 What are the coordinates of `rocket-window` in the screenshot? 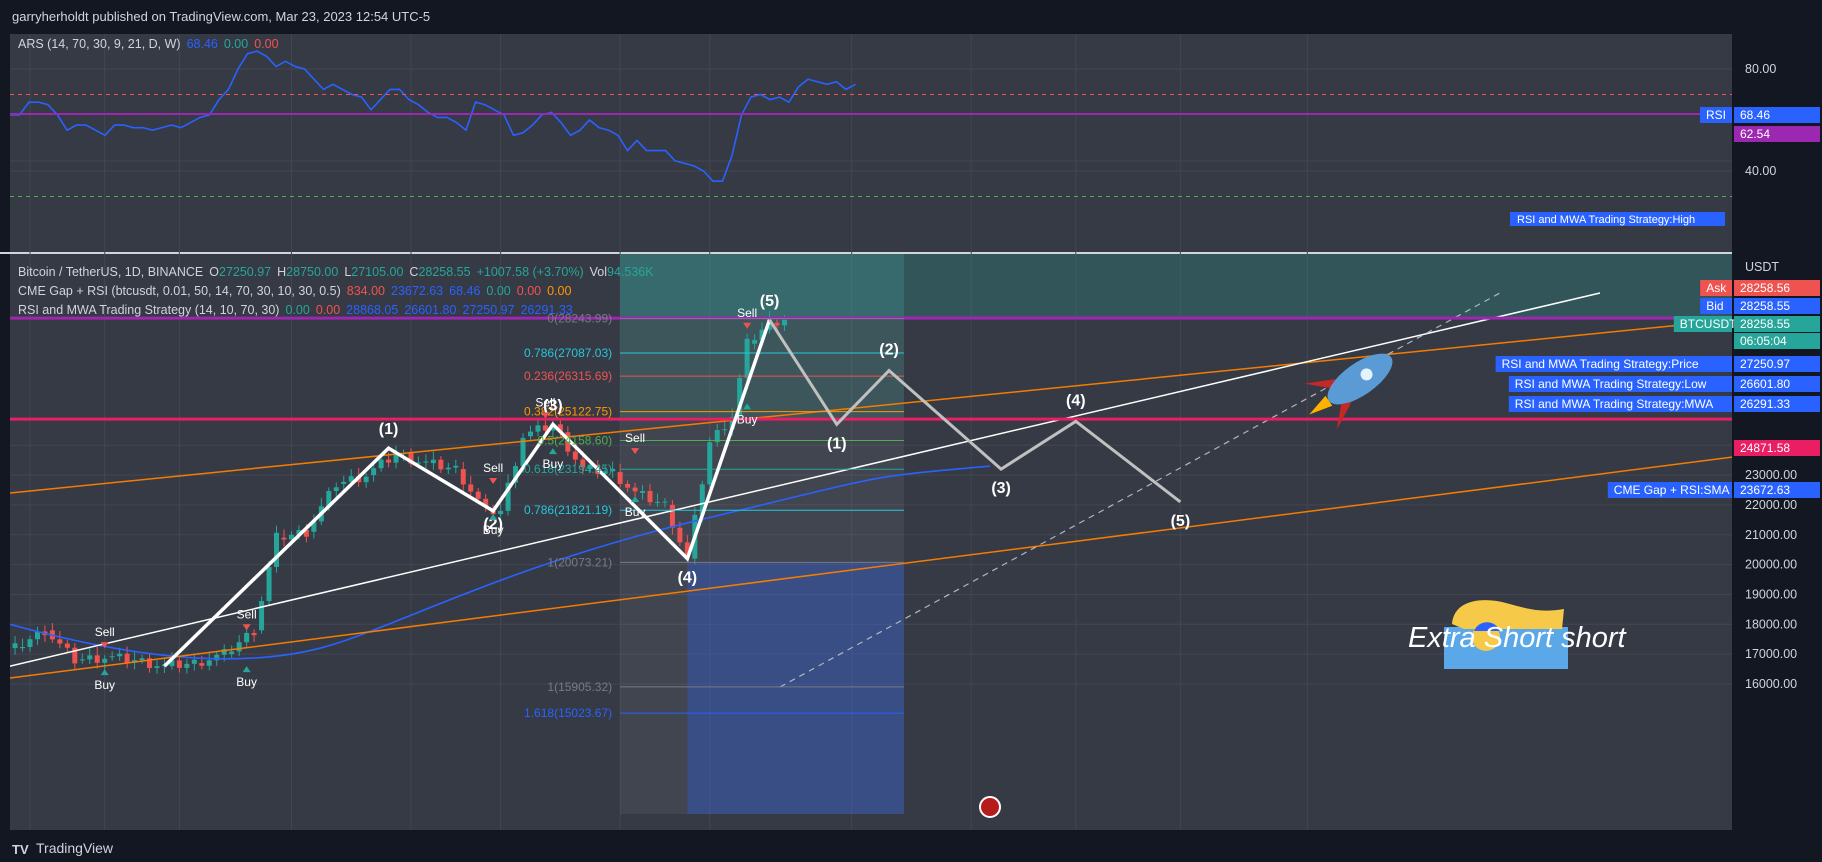 It's located at (1366, 374).